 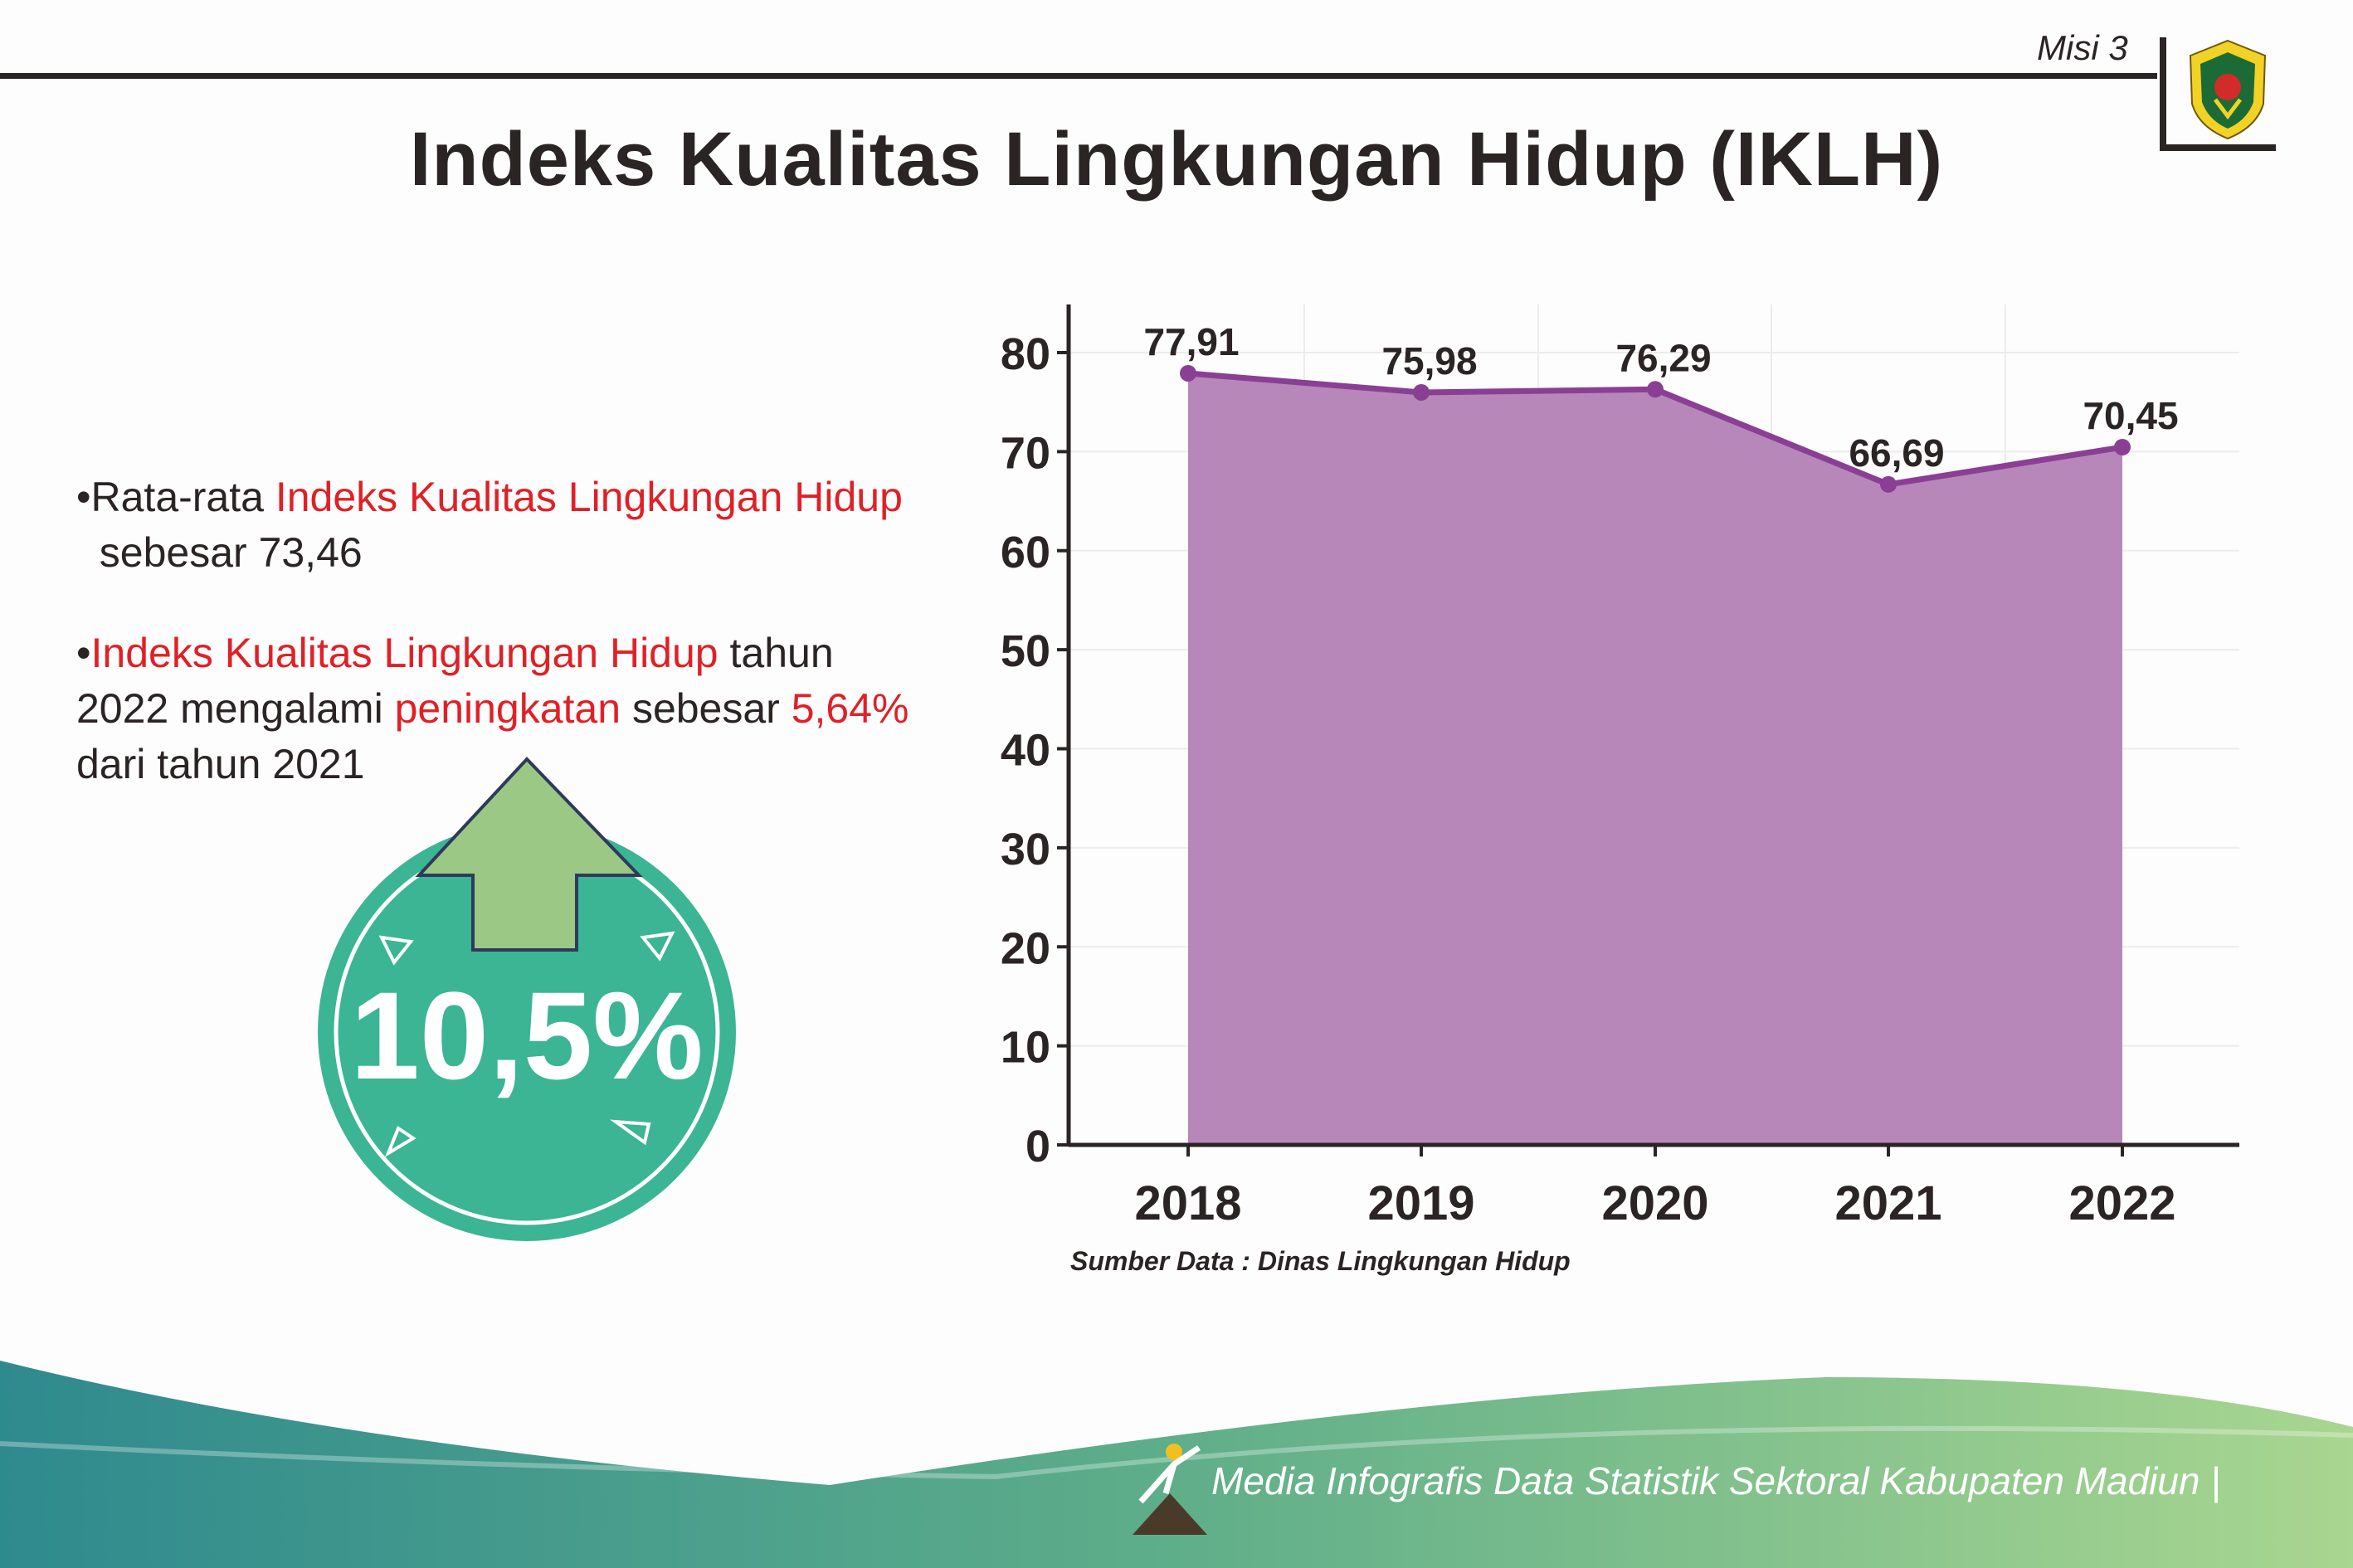 I want to click on badge-value: 10,5%, so click(x=526, y=1035).